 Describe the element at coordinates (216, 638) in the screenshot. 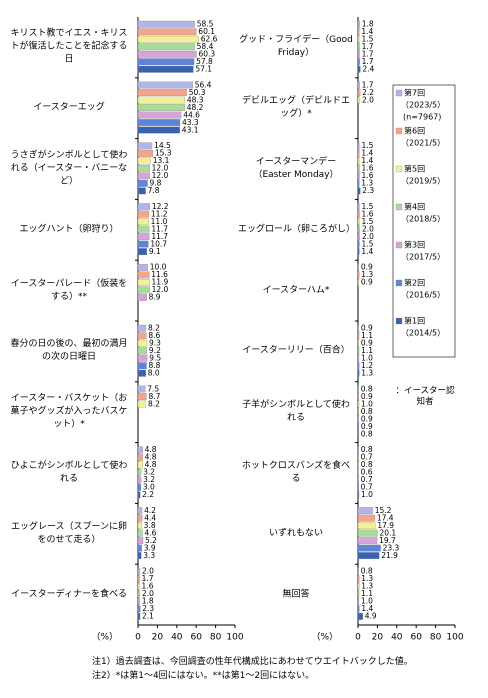

I see `x-tick-label: 80` at that location.